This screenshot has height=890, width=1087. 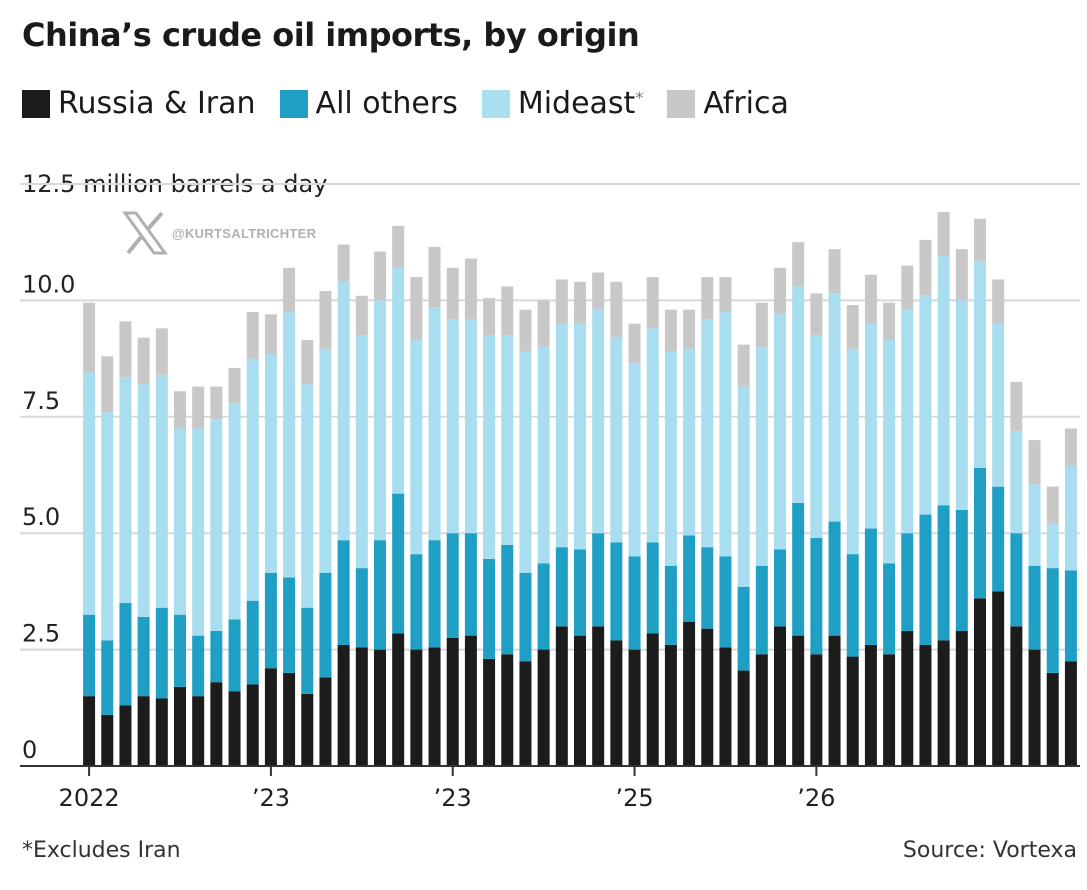 What do you see at coordinates (816, 798) in the screenshot?
I see `x-tick-label: ’26` at bounding box center [816, 798].